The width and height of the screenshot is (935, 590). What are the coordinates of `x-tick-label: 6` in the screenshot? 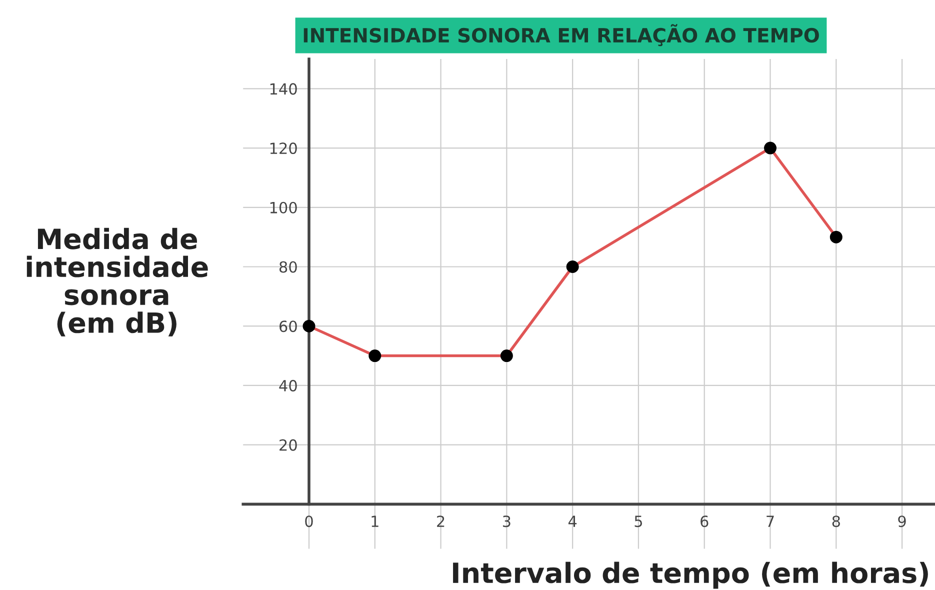 It's located at (704, 522).